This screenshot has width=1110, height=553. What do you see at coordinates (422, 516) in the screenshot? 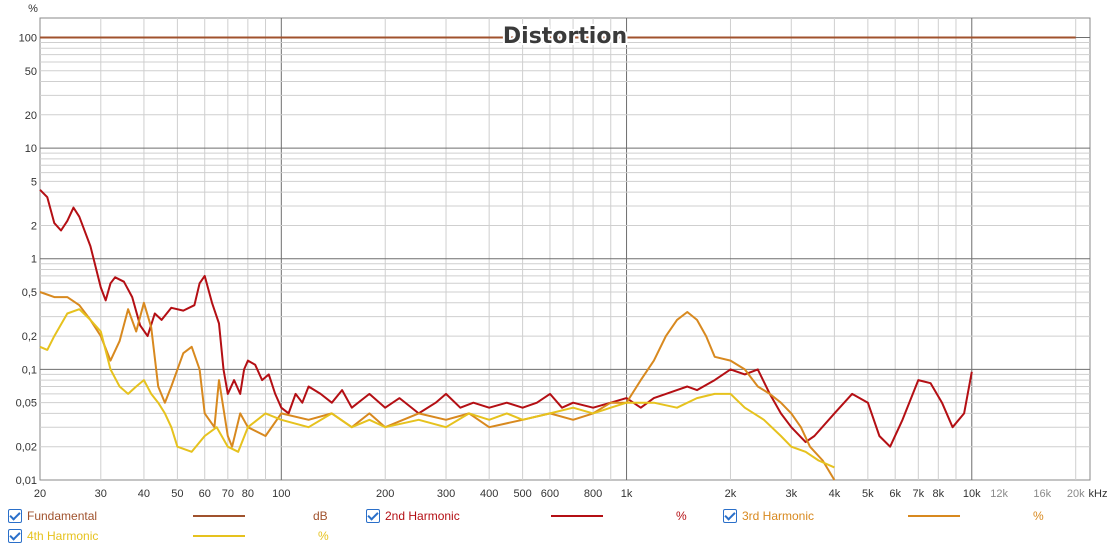
I see `legend-label: 2nd Harmonic` at bounding box center [422, 516].